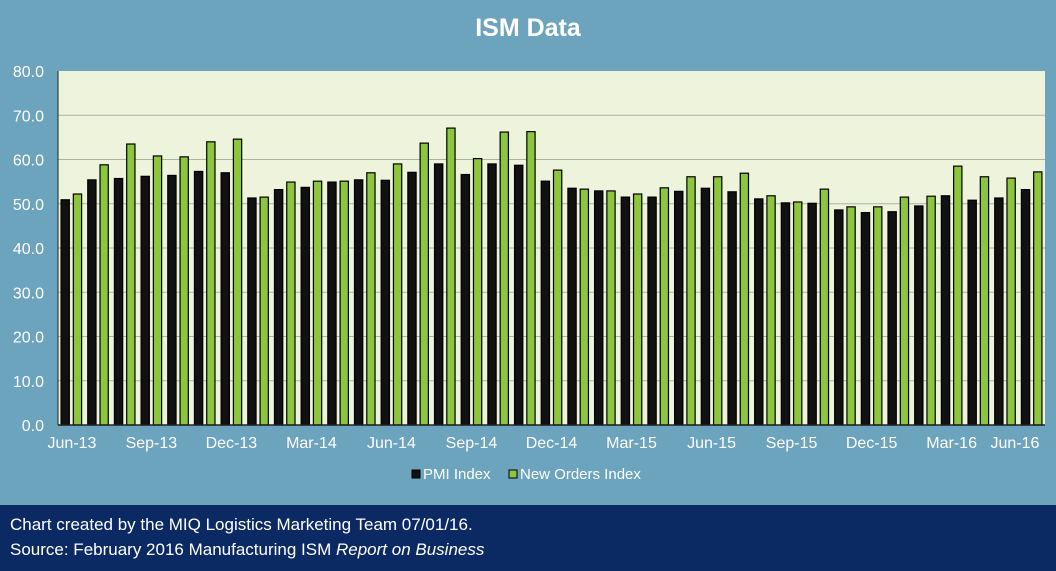 Image resolution: width=1056 pixels, height=571 pixels. I want to click on x-tick-label: Mar-14, so click(311, 443).